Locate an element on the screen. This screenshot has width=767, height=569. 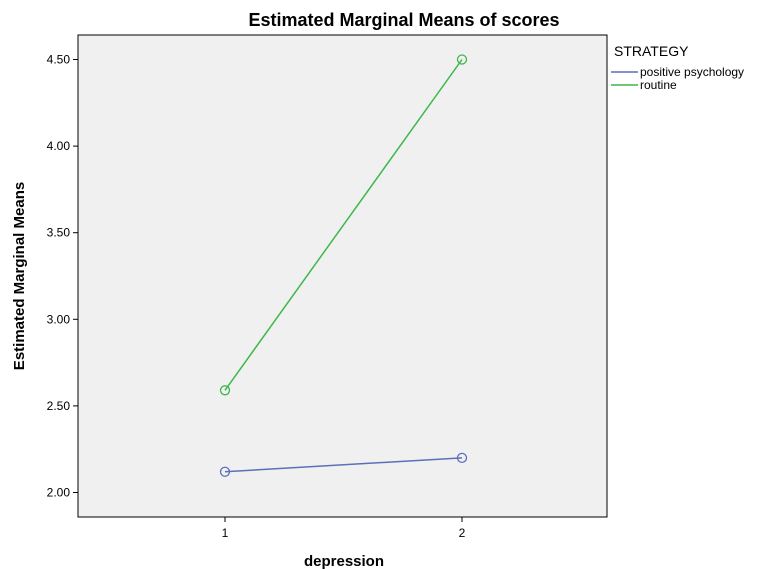
x-axis-title: depression is located at coordinates (344, 561).